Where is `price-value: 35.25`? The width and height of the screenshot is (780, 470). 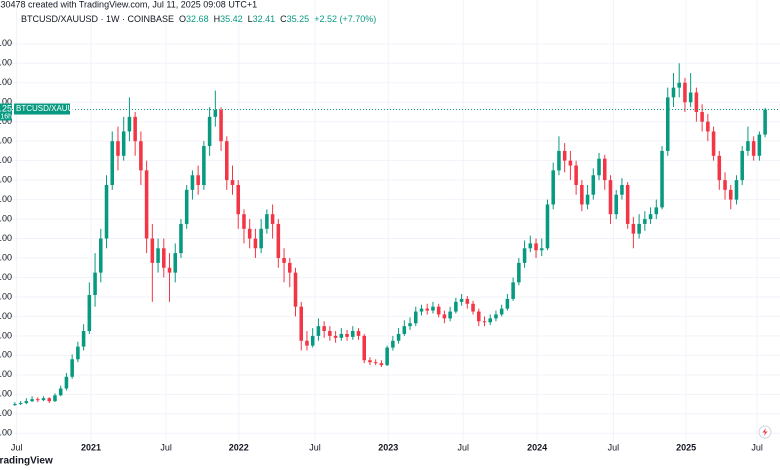 price-value: 35.25 is located at coordinates (6, 108).